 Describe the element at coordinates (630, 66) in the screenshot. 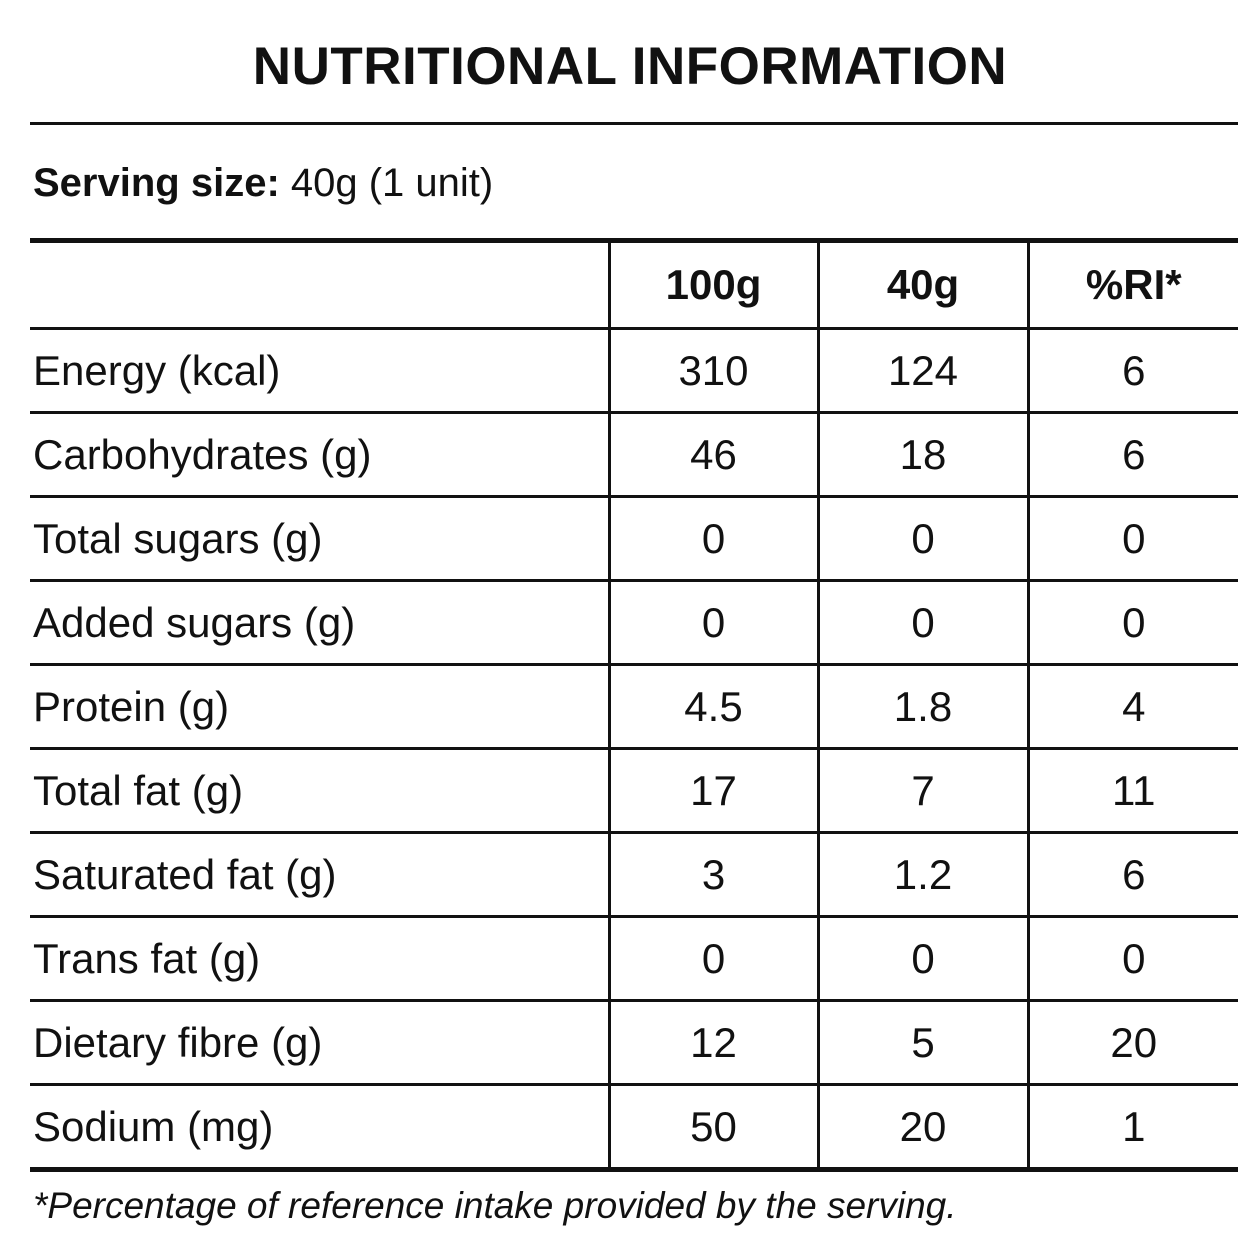

I see `page-title: NUTRITIONAL INFORMATION` at that location.